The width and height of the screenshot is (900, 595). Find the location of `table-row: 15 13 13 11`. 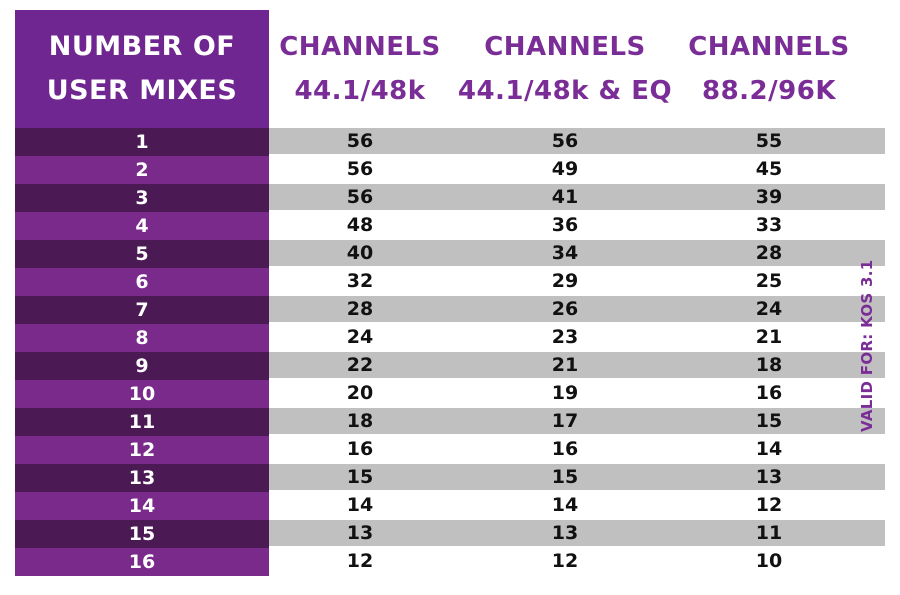

table-row: 15 13 13 11 is located at coordinates (450, 534).